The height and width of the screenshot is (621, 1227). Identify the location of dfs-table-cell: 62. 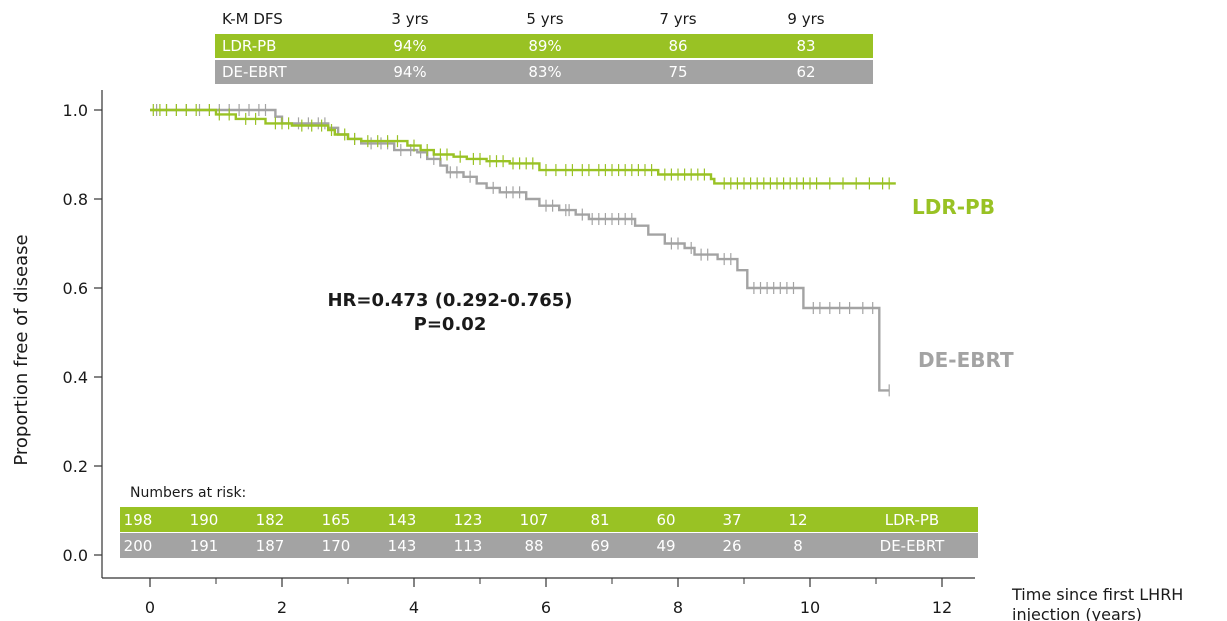
(805, 72).